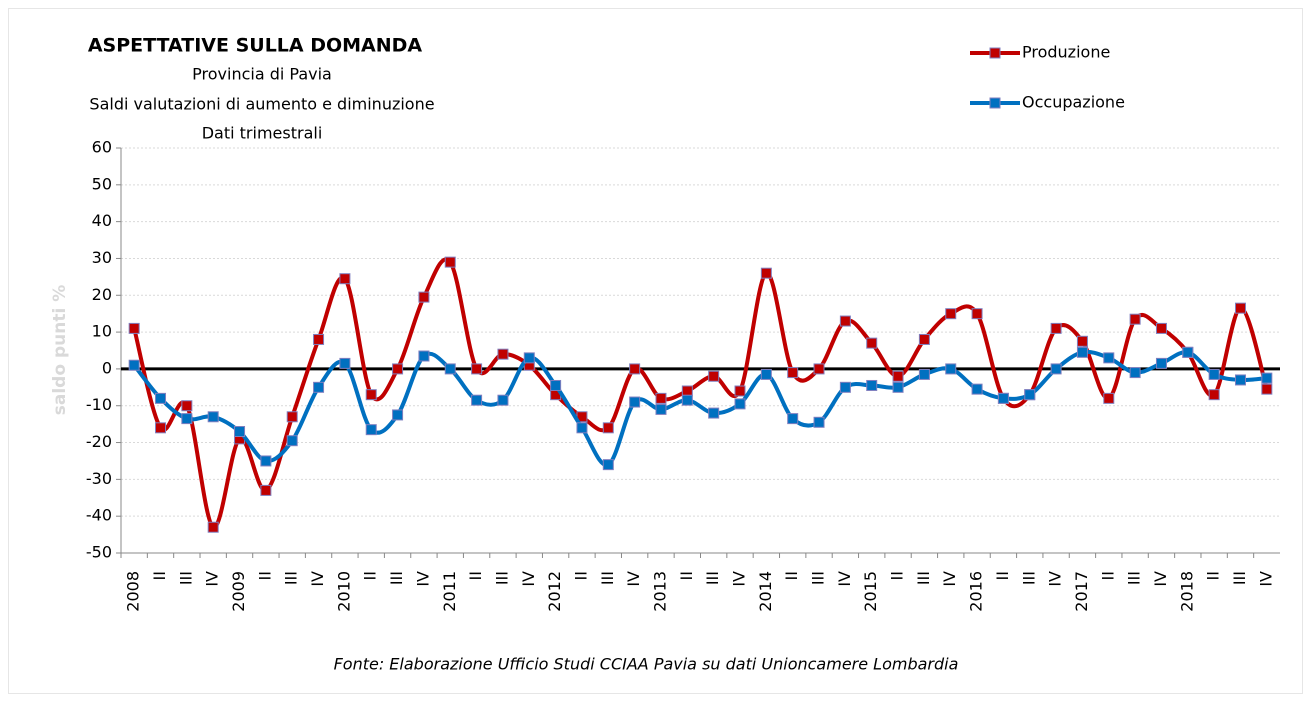  What do you see at coordinates (554, 591) in the screenshot?
I see `x-tick-label: 2012` at bounding box center [554, 591].